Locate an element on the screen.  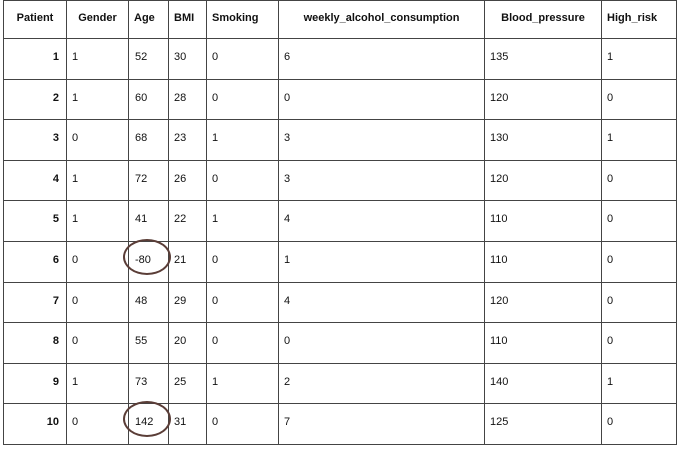
bmi-cell: 26 is located at coordinates (187, 180).